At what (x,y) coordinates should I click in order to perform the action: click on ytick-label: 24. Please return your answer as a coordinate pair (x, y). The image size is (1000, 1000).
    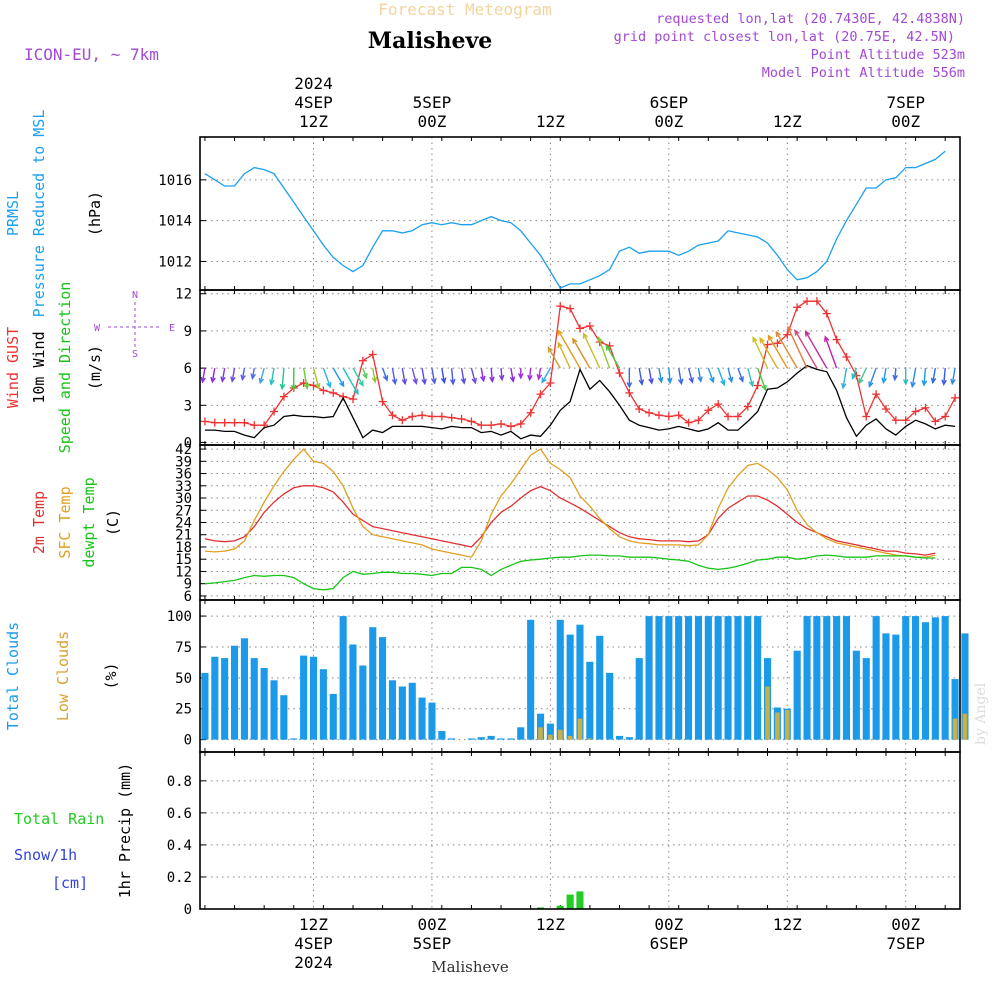
    Looking at the image, I should click on (183, 524).